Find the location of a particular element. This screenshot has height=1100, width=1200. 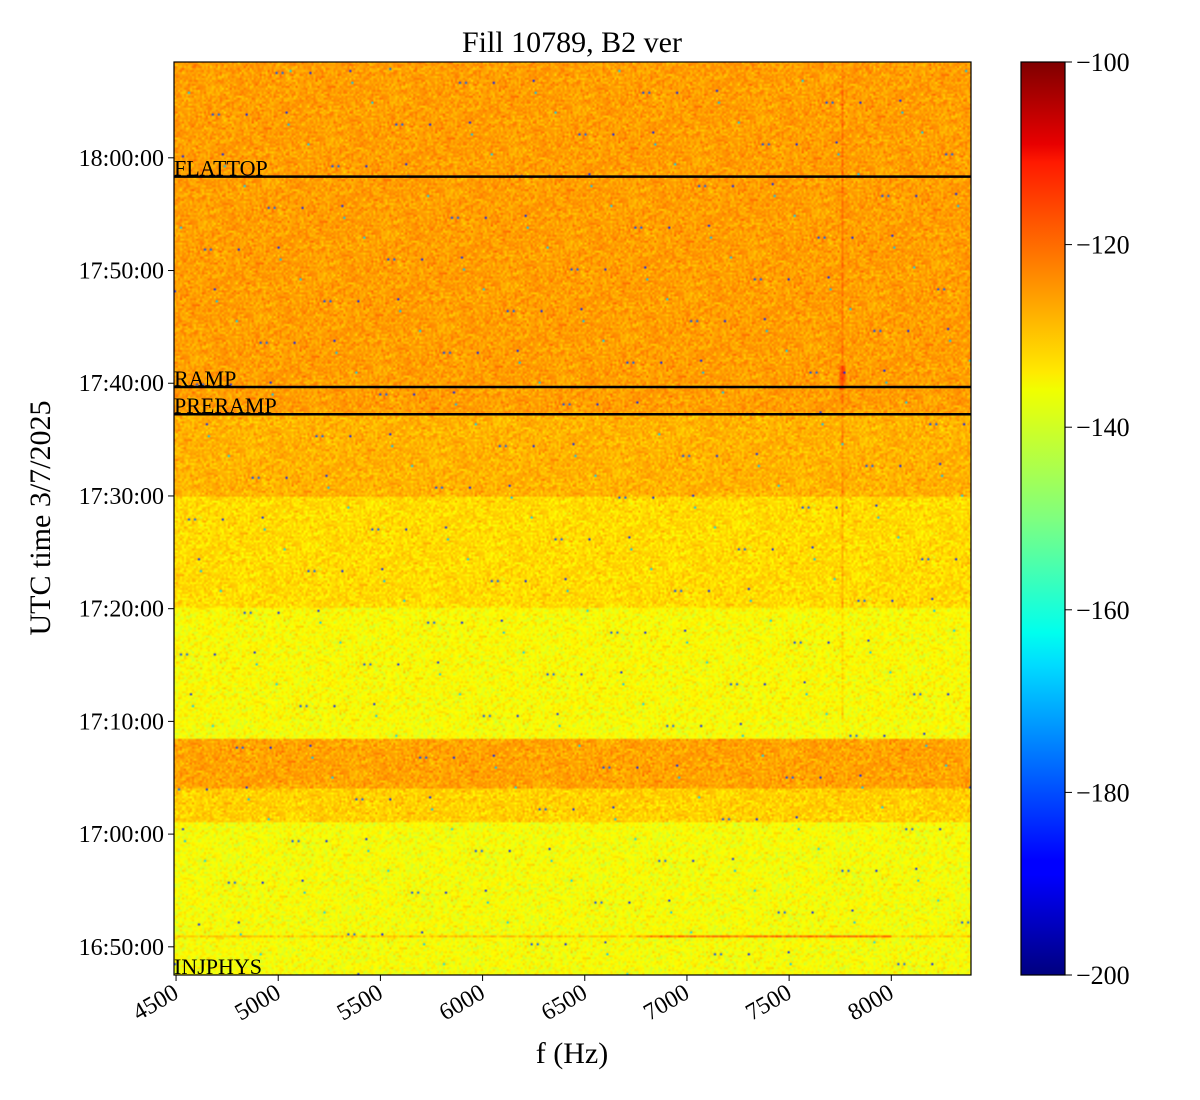

colorbar-tick-label: −160 is located at coordinates (1103, 610).